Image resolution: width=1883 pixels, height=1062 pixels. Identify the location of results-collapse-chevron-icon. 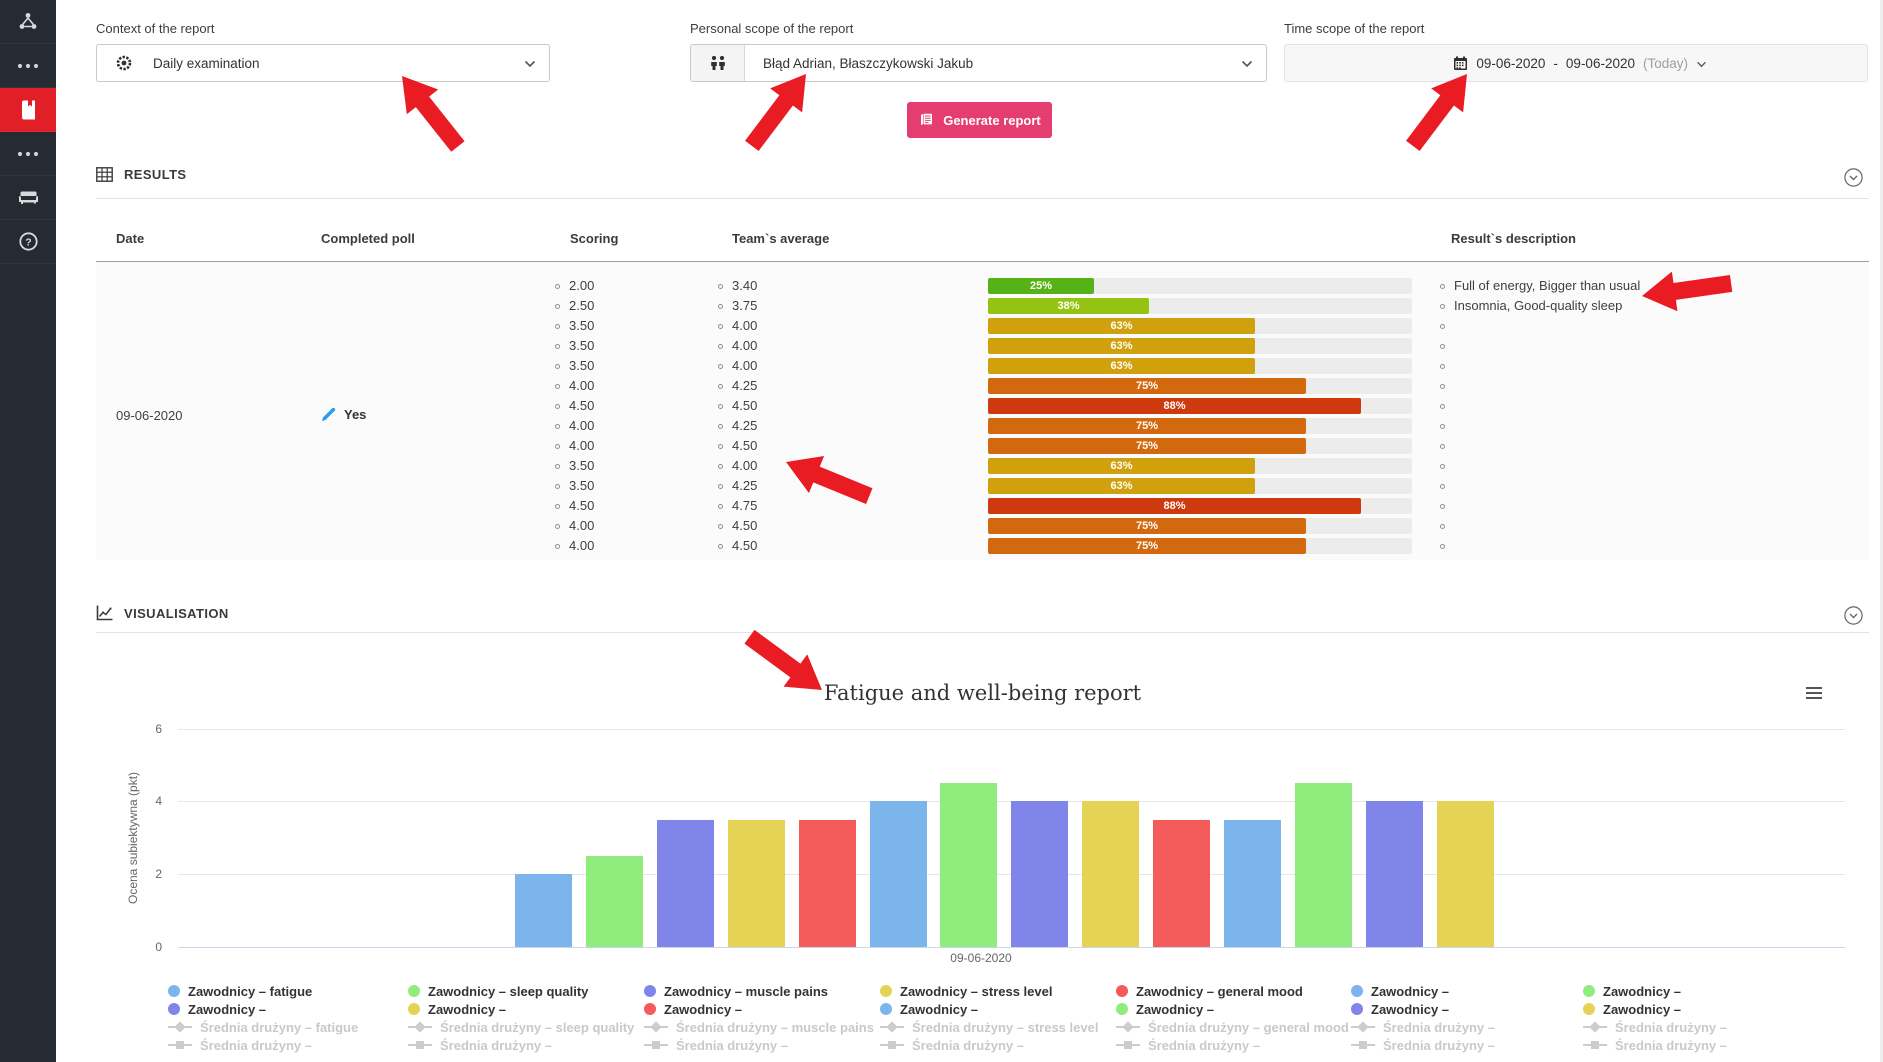
(1853, 180).